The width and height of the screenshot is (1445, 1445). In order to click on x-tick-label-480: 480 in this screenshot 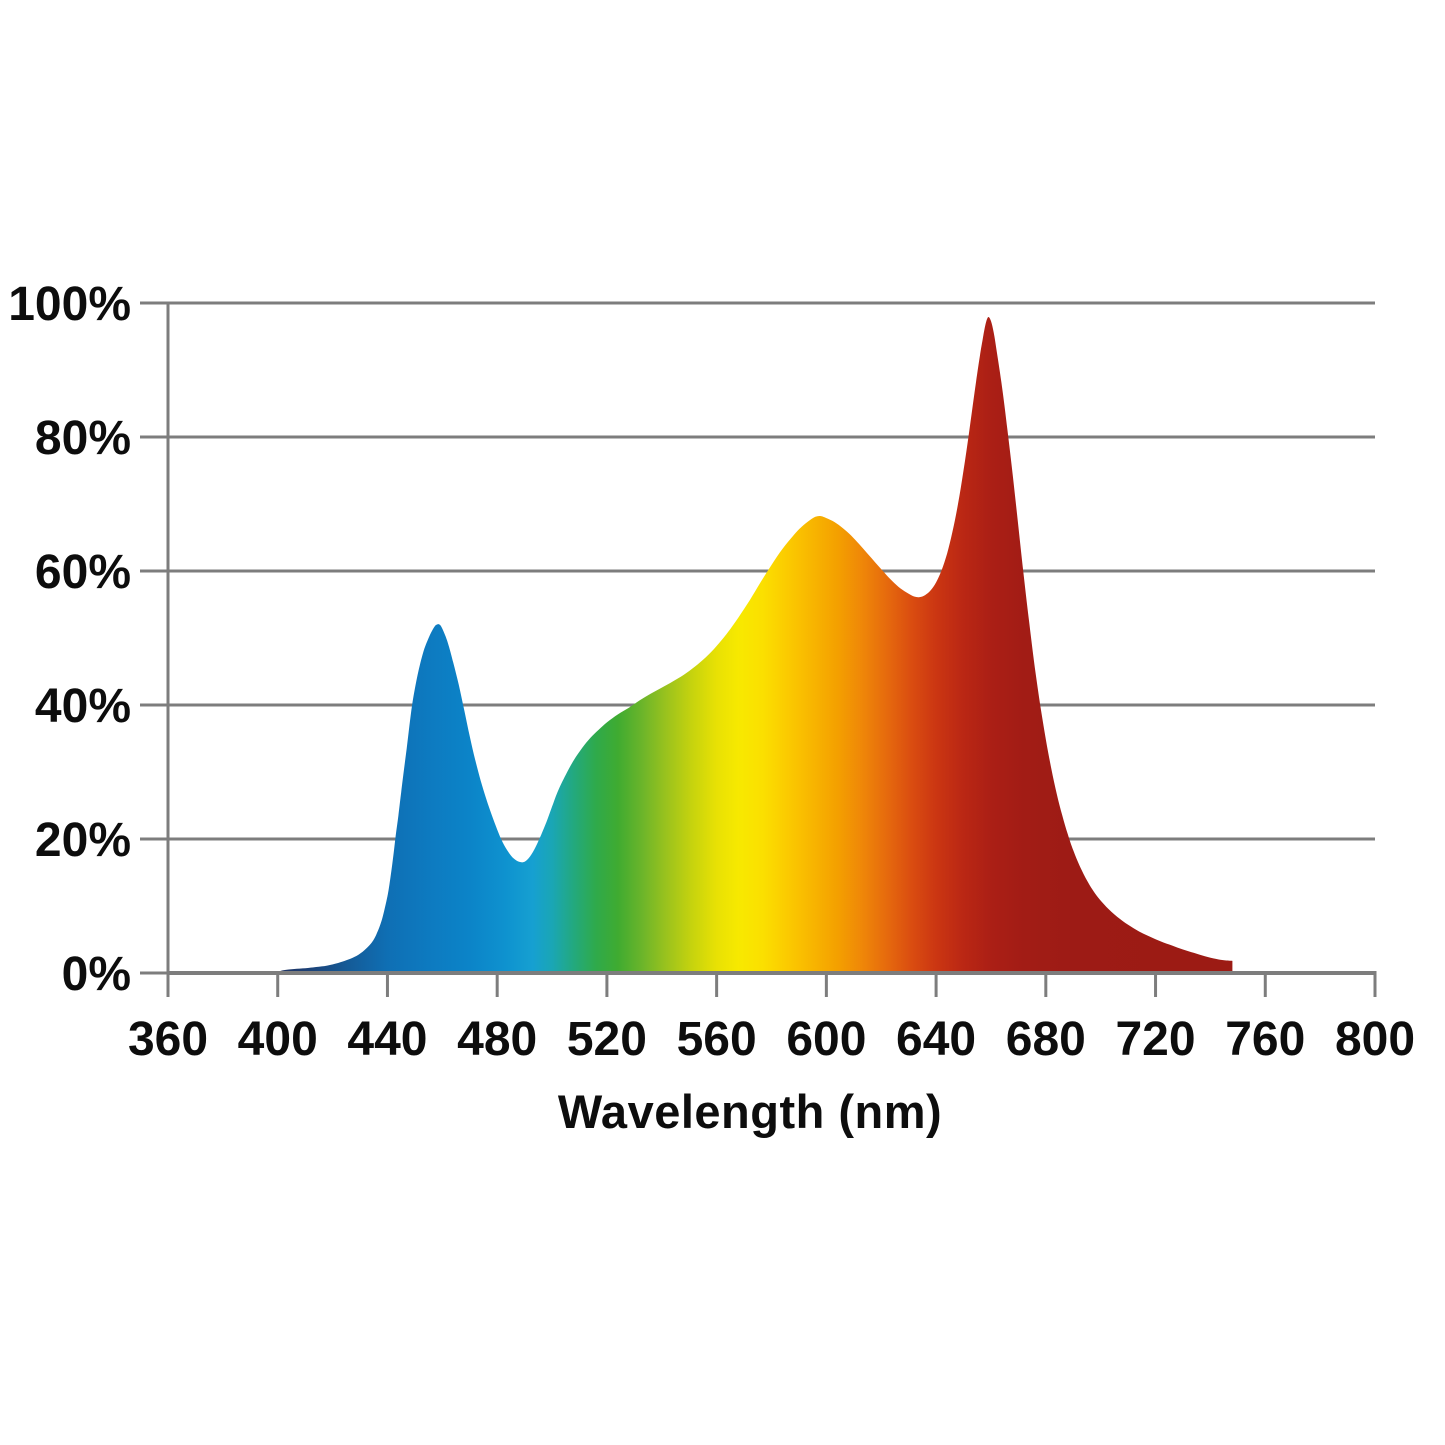, I will do `click(497, 1039)`.